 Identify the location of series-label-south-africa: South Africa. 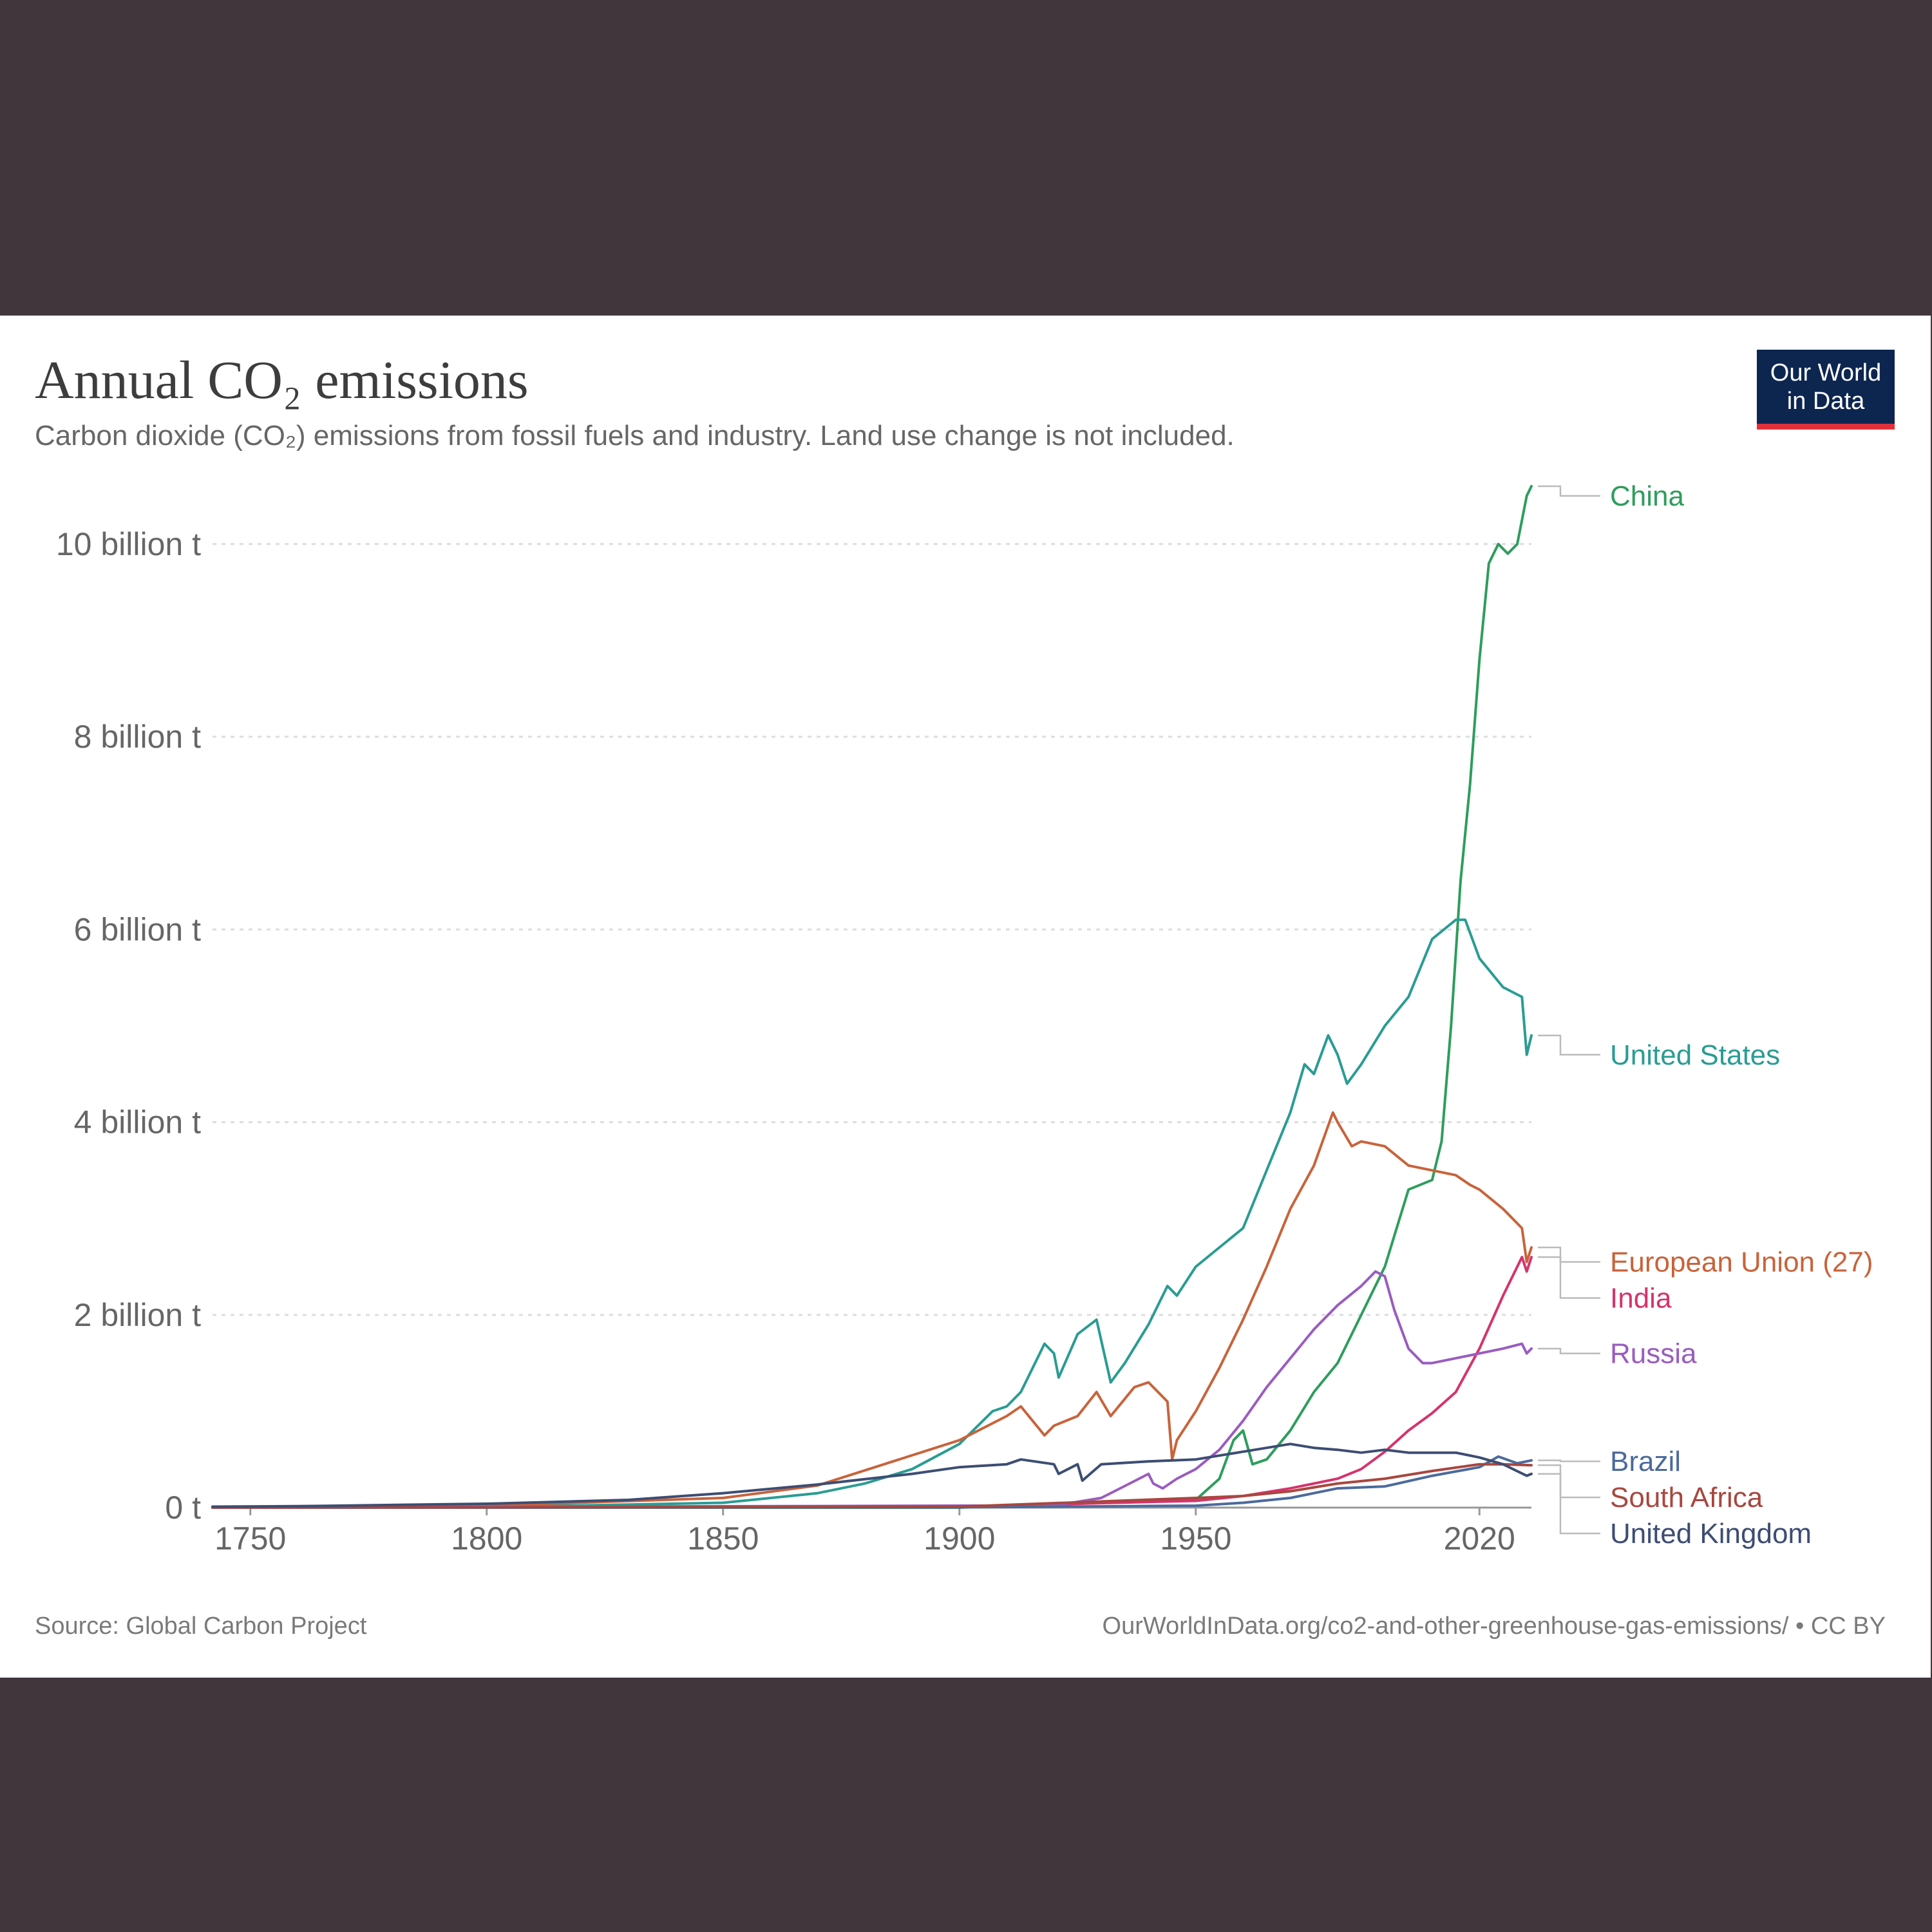
(1686, 1498).